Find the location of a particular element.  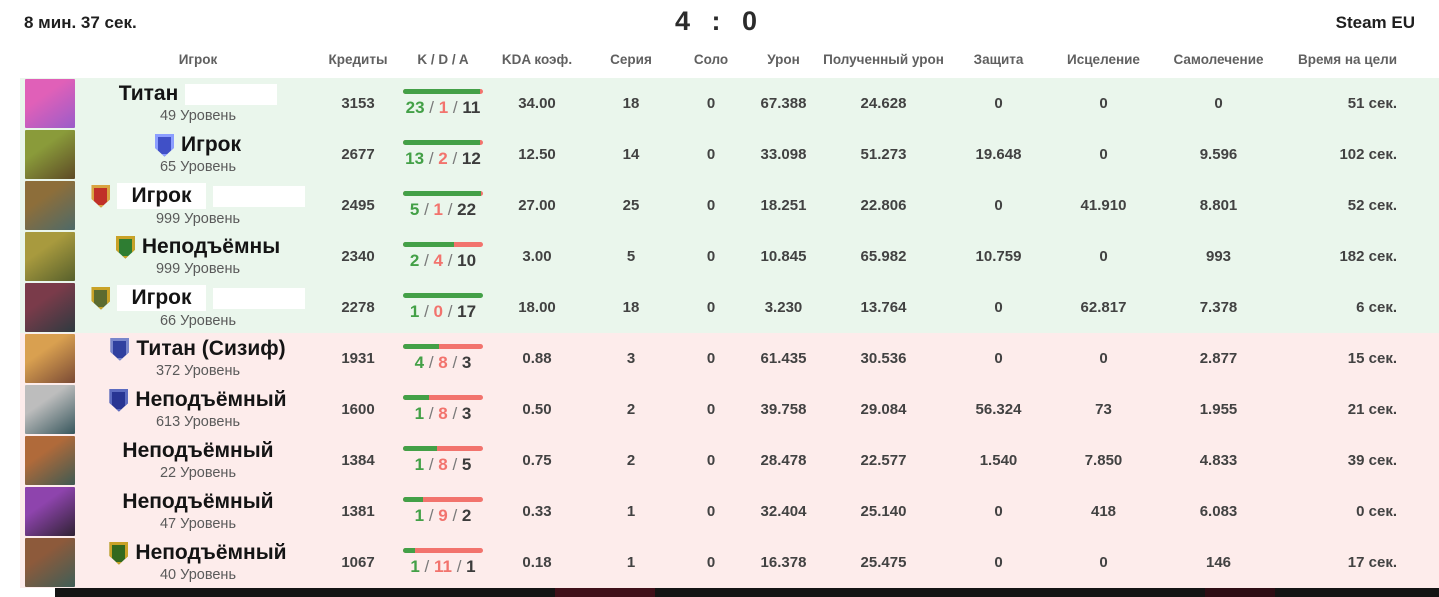

deaths-value: 1 is located at coordinates (438, 209).